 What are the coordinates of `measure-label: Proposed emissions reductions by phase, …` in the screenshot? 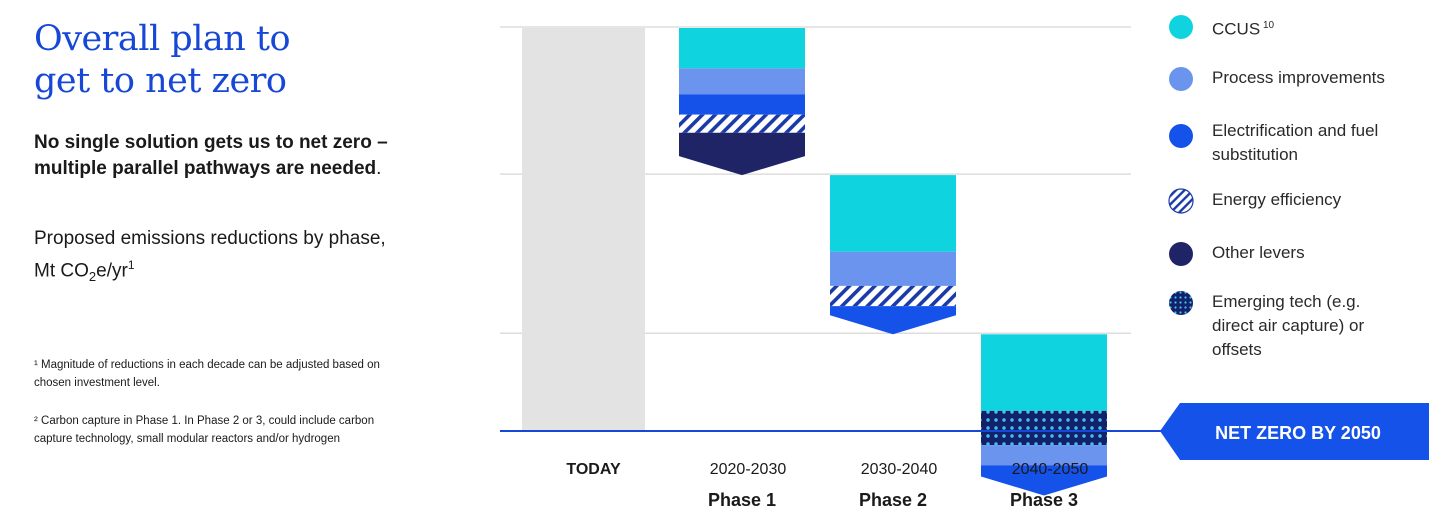 It's located at (214, 258).